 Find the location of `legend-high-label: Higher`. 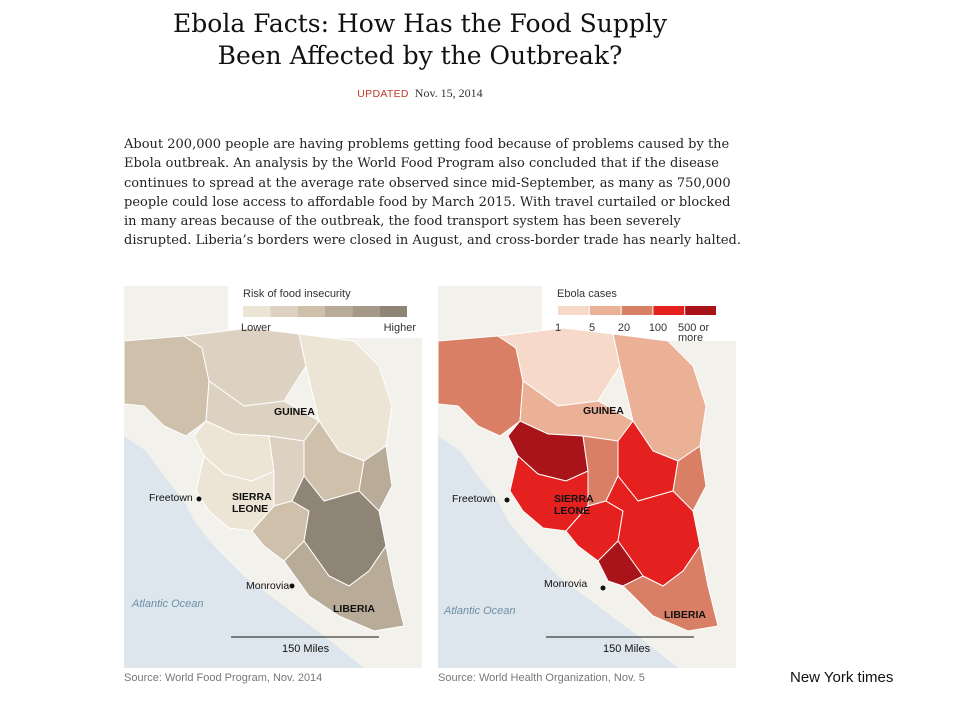

legend-high-label: Higher is located at coordinates (400, 328).